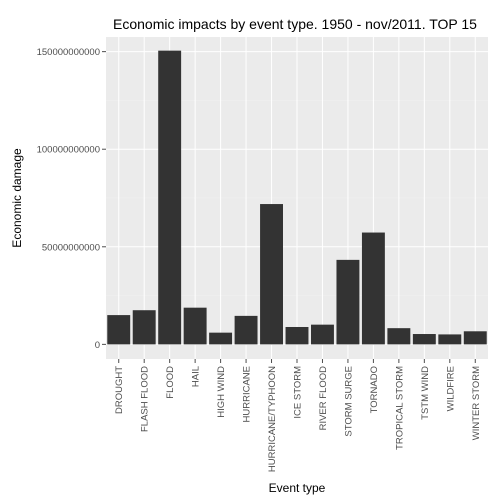 This screenshot has width=504, height=504. What do you see at coordinates (68, 150) in the screenshot?
I see `y-tick-label: 100000000000` at bounding box center [68, 150].